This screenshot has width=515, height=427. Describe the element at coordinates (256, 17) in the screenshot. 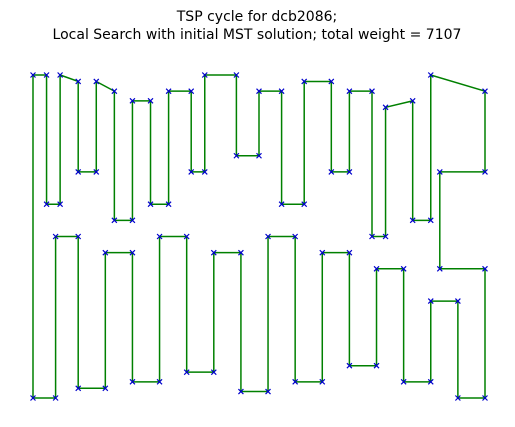

I see `chart-title-line: TSP cycle for dcb2086;` at that location.